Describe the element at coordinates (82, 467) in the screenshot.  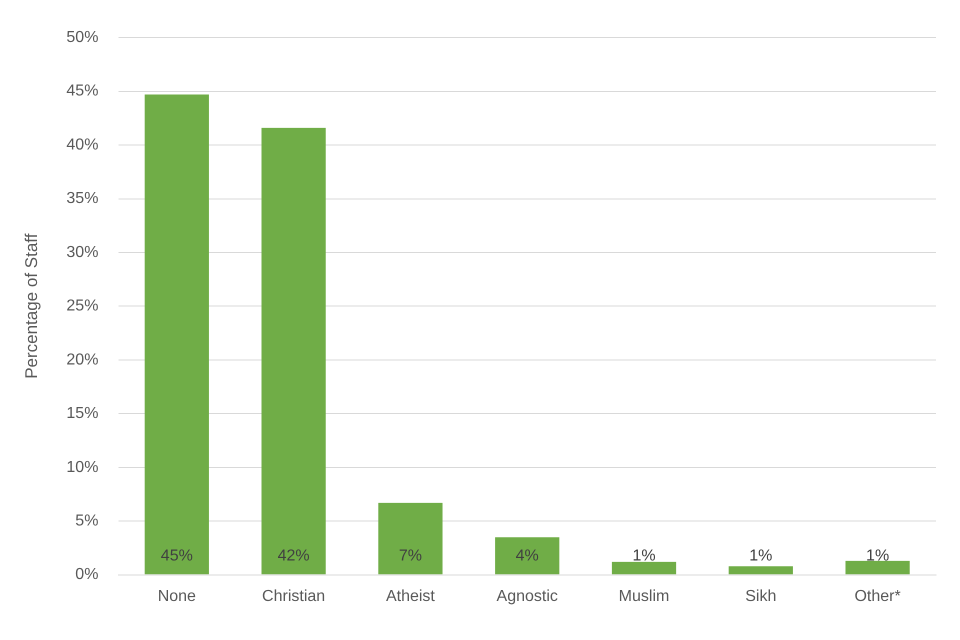
I see `y-tick-label: 10%` at that location.